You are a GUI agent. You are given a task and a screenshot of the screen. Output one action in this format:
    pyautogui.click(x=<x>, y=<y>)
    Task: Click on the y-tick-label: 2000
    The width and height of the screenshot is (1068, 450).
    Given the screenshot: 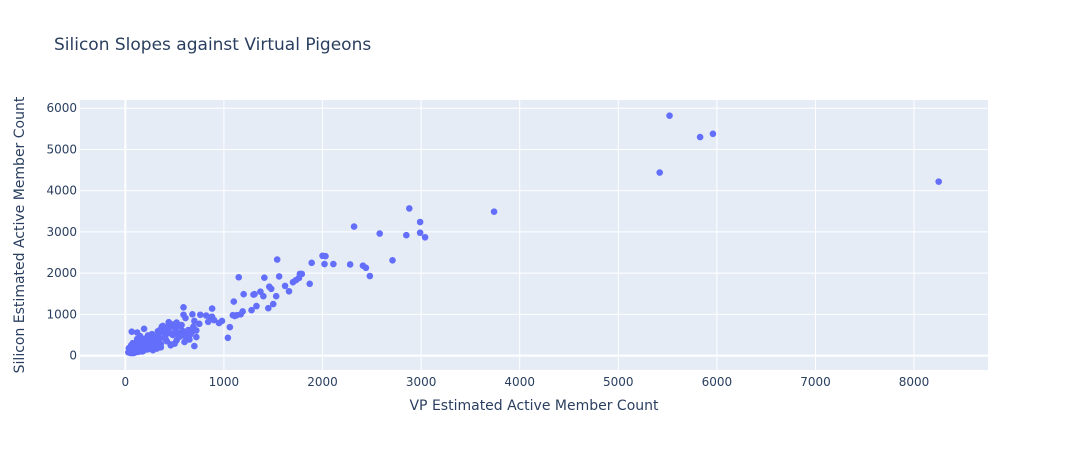 What is the action you would take?
    pyautogui.click(x=61, y=273)
    